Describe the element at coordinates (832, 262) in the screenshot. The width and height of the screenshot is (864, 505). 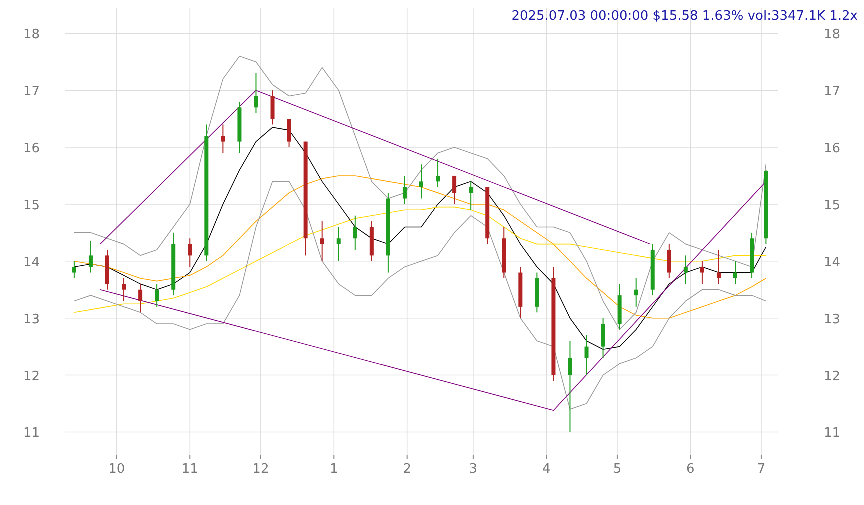
I see `y2-tick-label: 14` at that location.